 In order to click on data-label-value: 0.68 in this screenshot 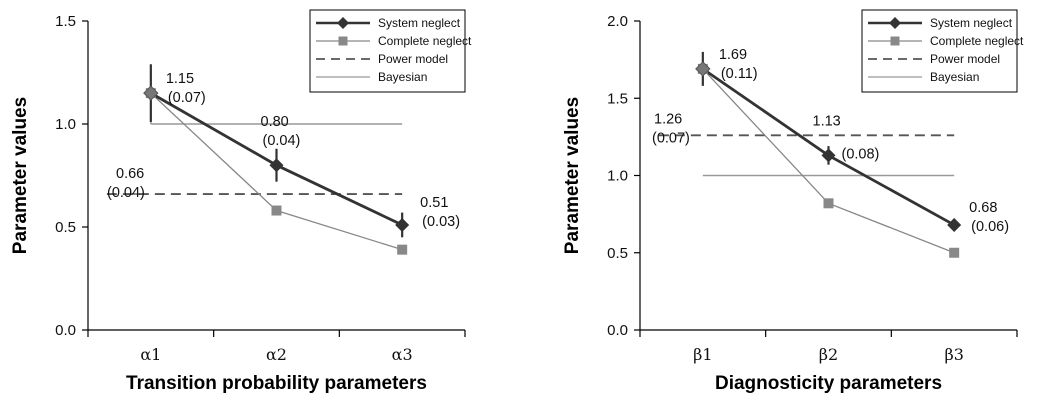, I will do `click(983, 208)`.